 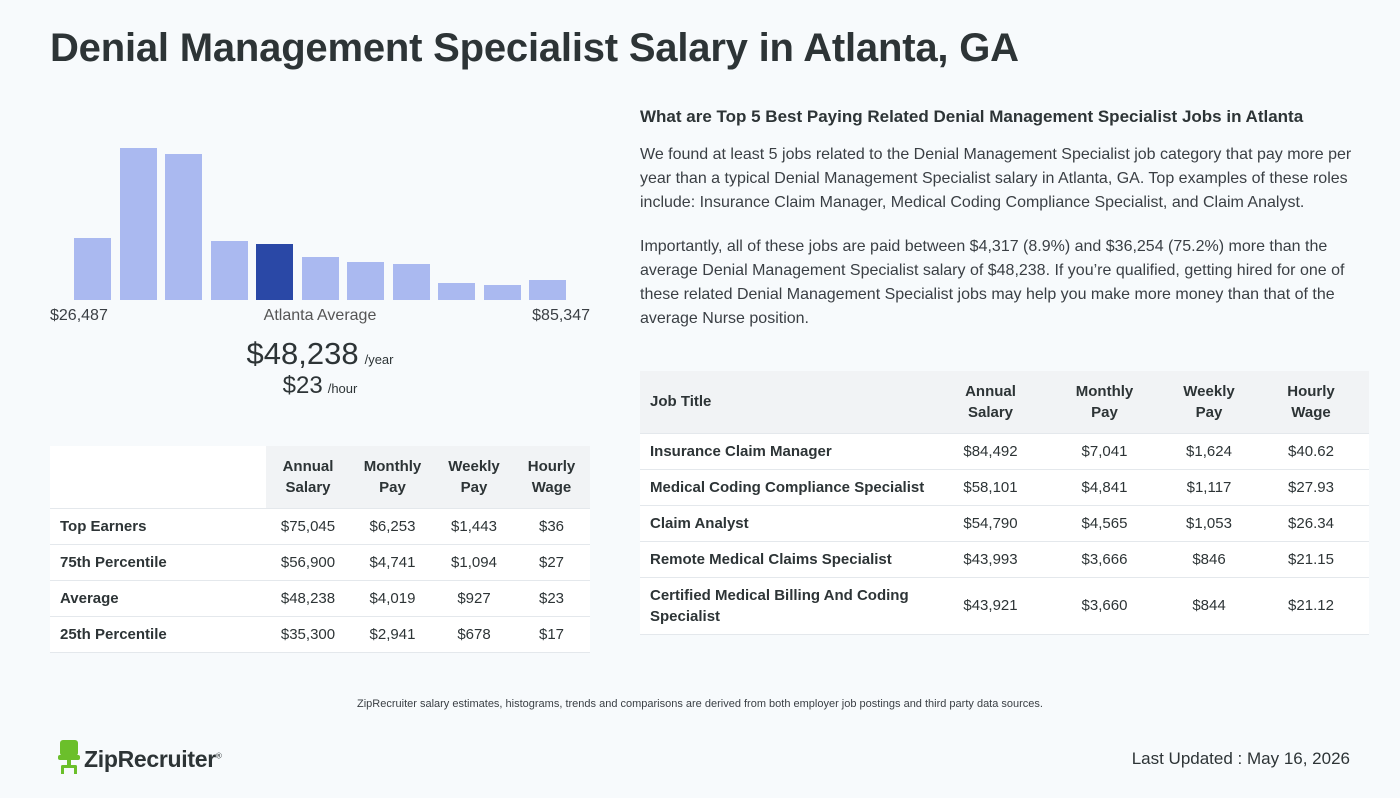 What do you see at coordinates (150, 759) in the screenshot?
I see `logo-wordmark: ZipRecruiter` at bounding box center [150, 759].